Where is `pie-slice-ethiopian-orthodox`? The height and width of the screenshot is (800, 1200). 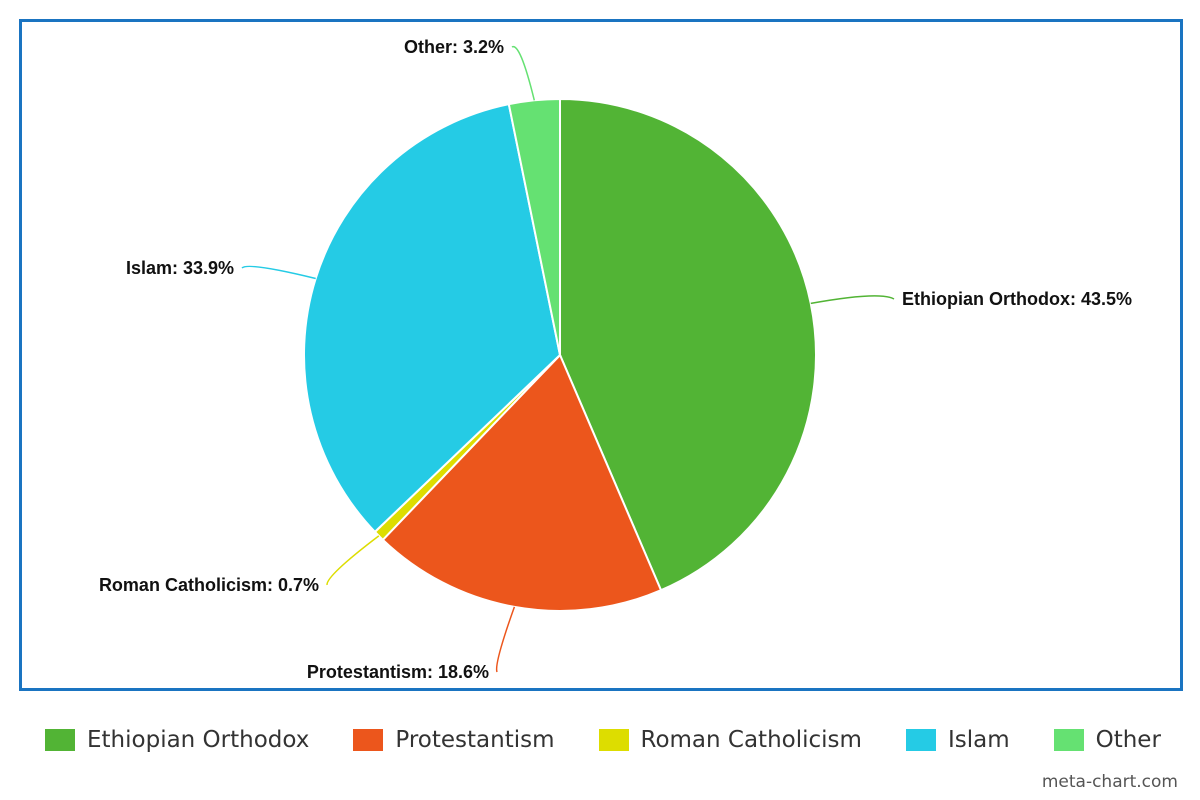 pie-slice-ethiopian-orthodox is located at coordinates (688, 345).